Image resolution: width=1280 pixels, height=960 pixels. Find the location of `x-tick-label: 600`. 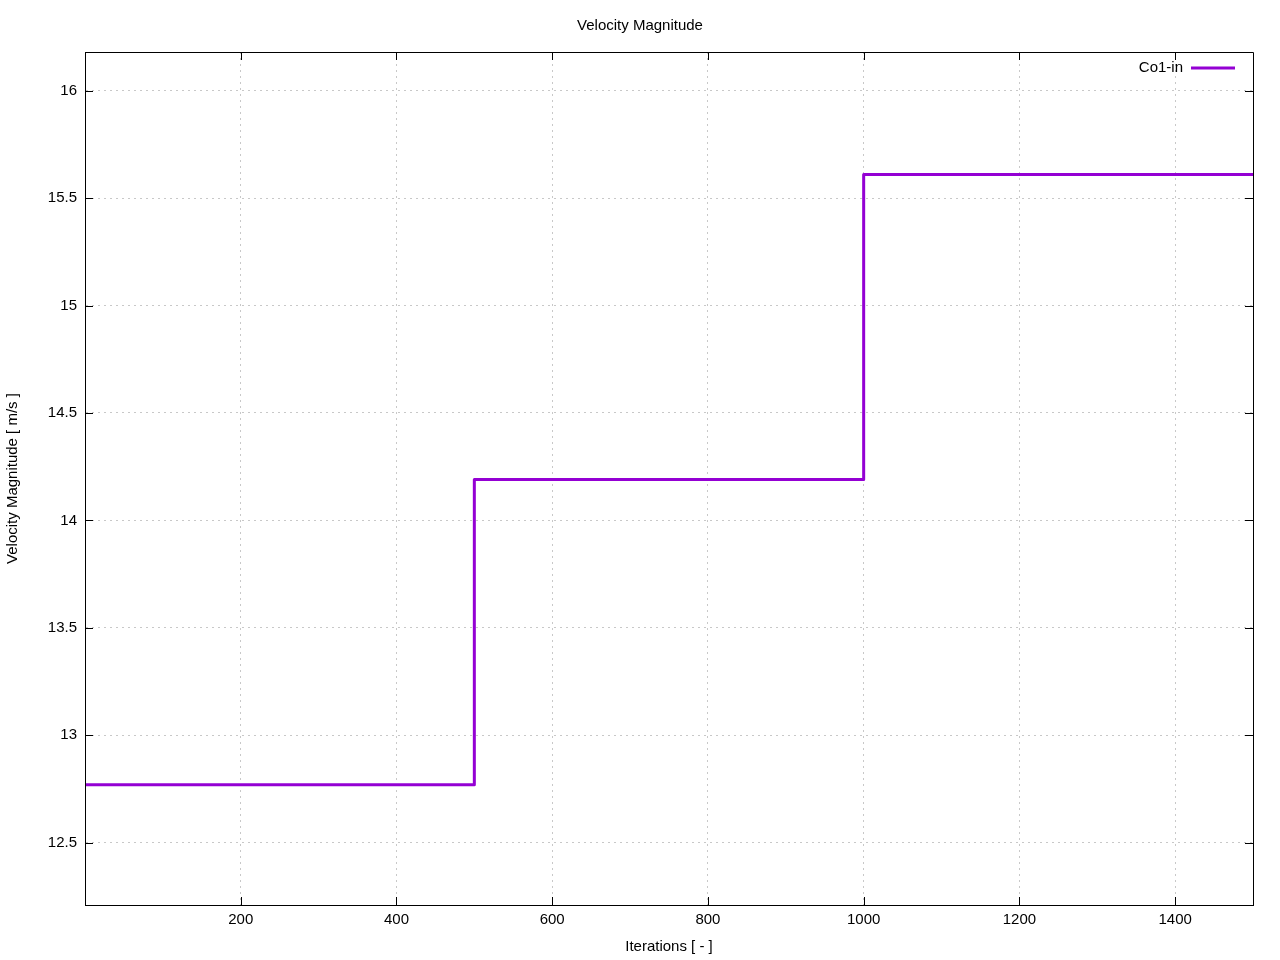

x-tick-label: 600 is located at coordinates (552, 919).